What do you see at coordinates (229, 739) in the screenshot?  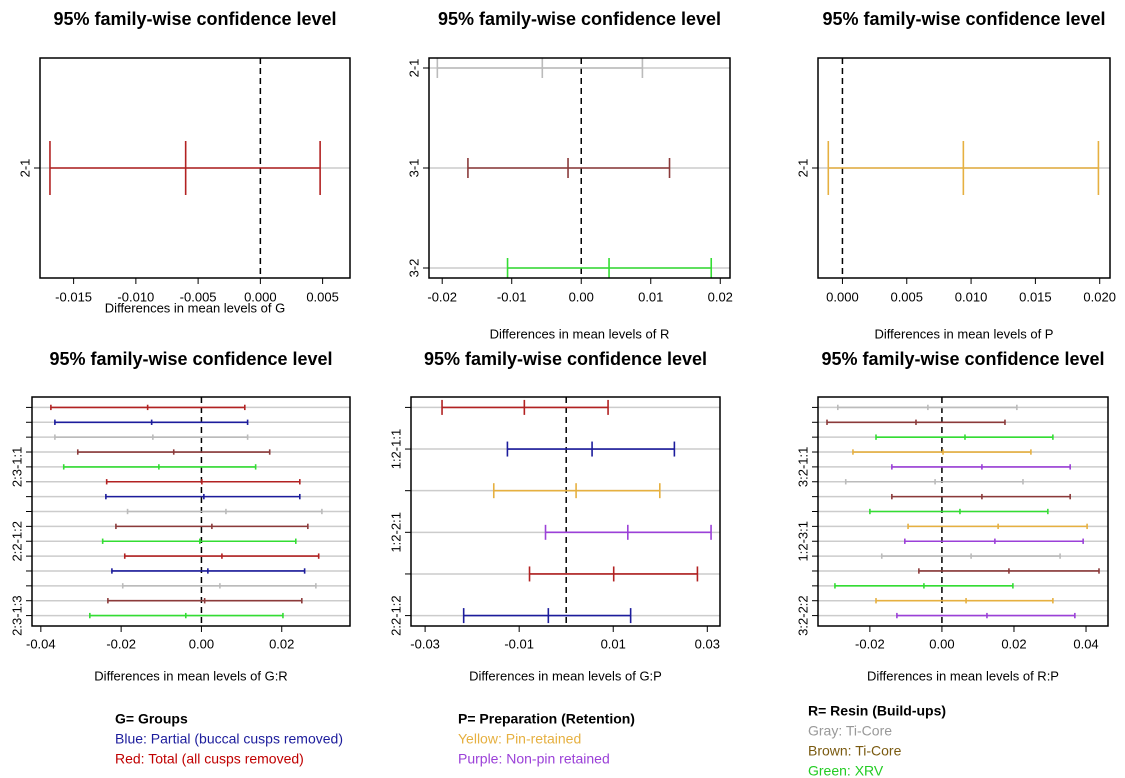 I see `note-item: Blue: Partial (buccal cusps removed)` at bounding box center [229, 739].